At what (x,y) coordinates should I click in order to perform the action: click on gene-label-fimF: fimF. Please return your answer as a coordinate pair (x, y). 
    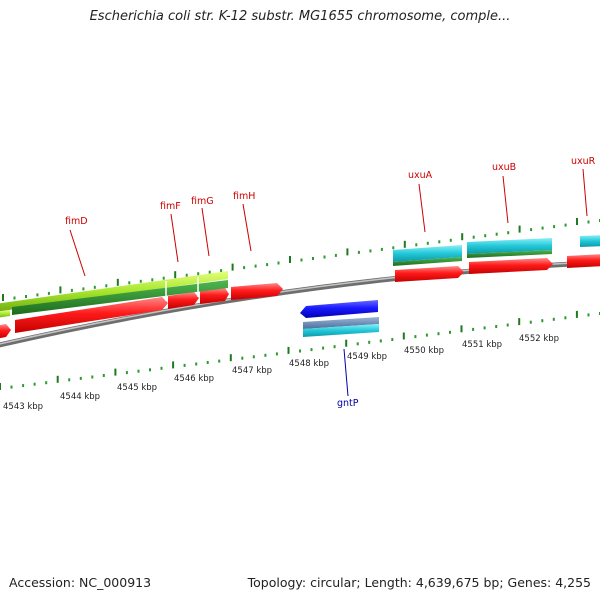
    Looking at the image, I should click on (170, 206).